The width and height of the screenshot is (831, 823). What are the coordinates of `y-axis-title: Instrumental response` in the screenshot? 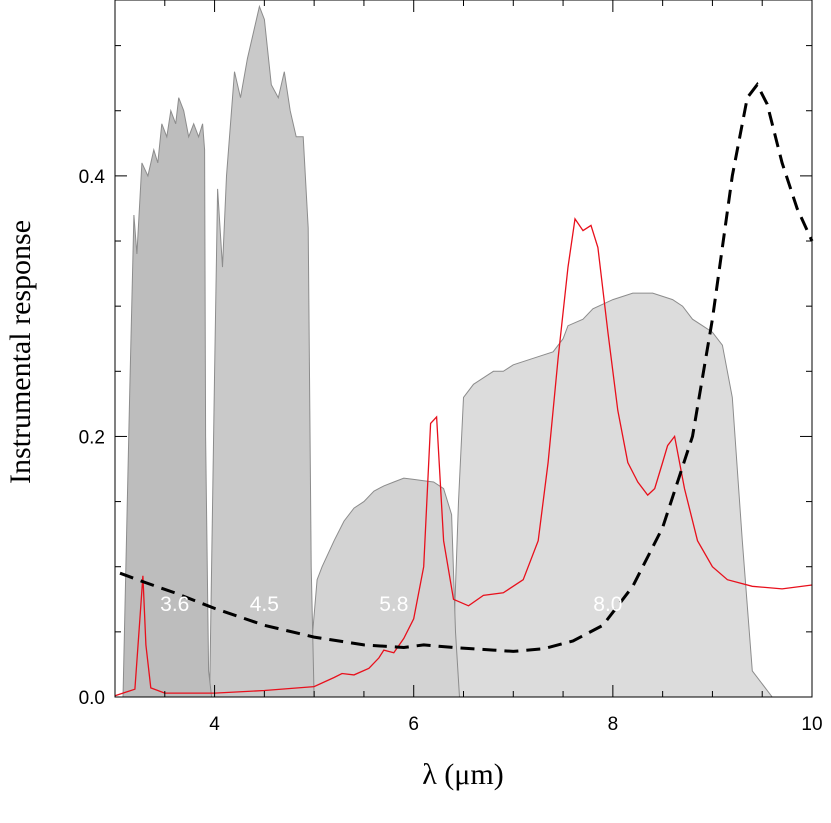 It's located at (20, 352).